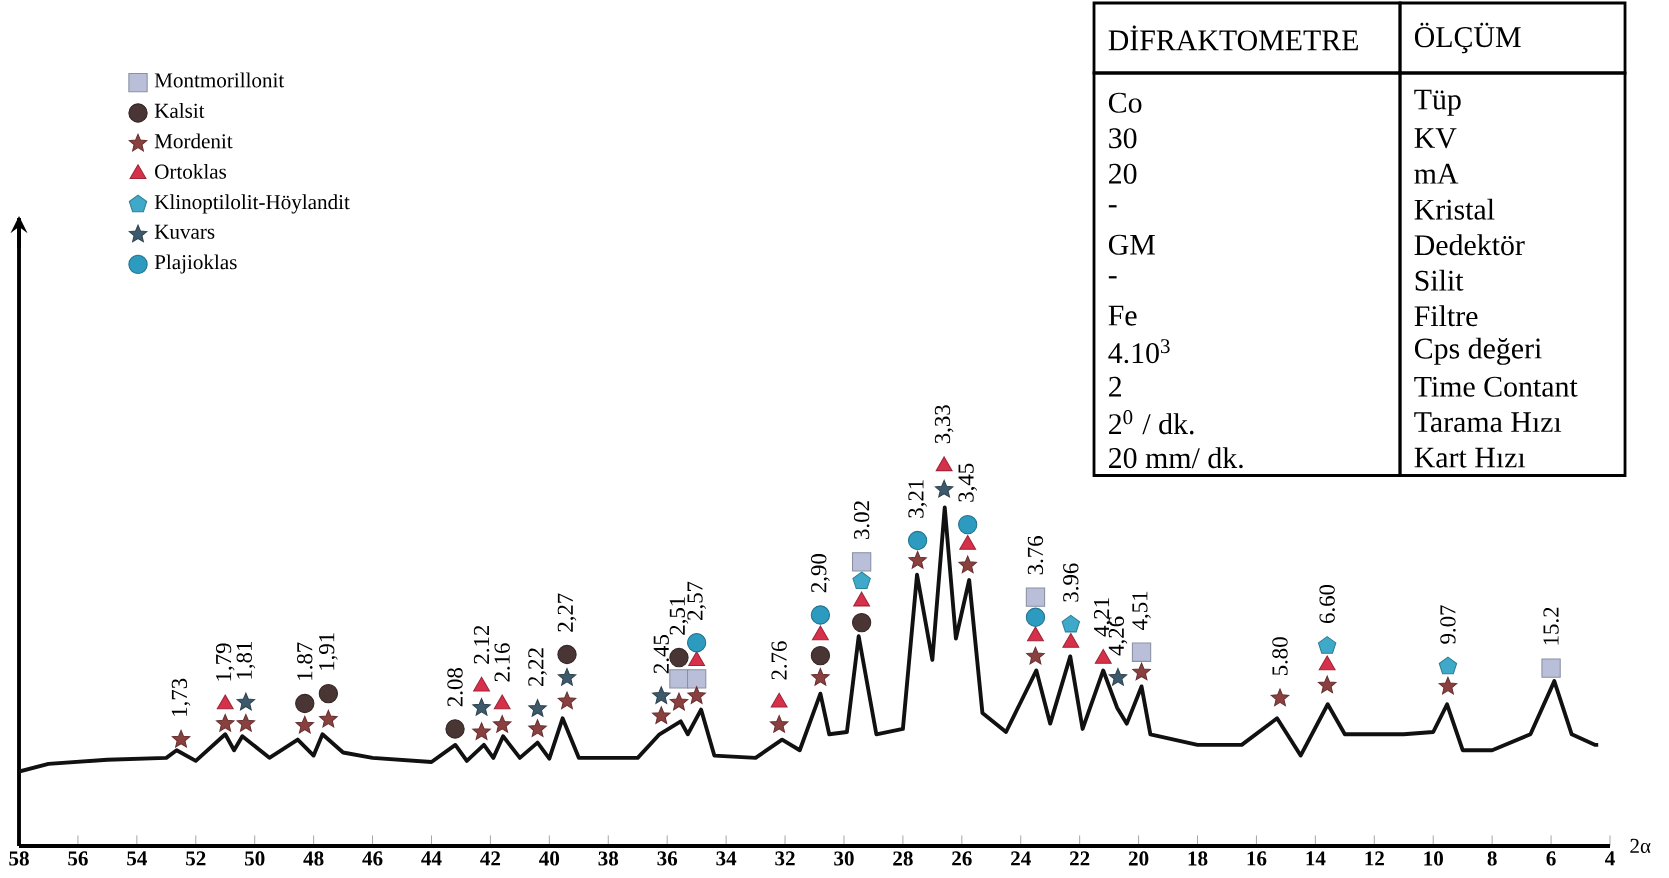 The width and height of the screenshot is (1669, 878). Describe the element at coordinates (455, 687) in the screenshot. I see `annotation: 2.08` at that location.